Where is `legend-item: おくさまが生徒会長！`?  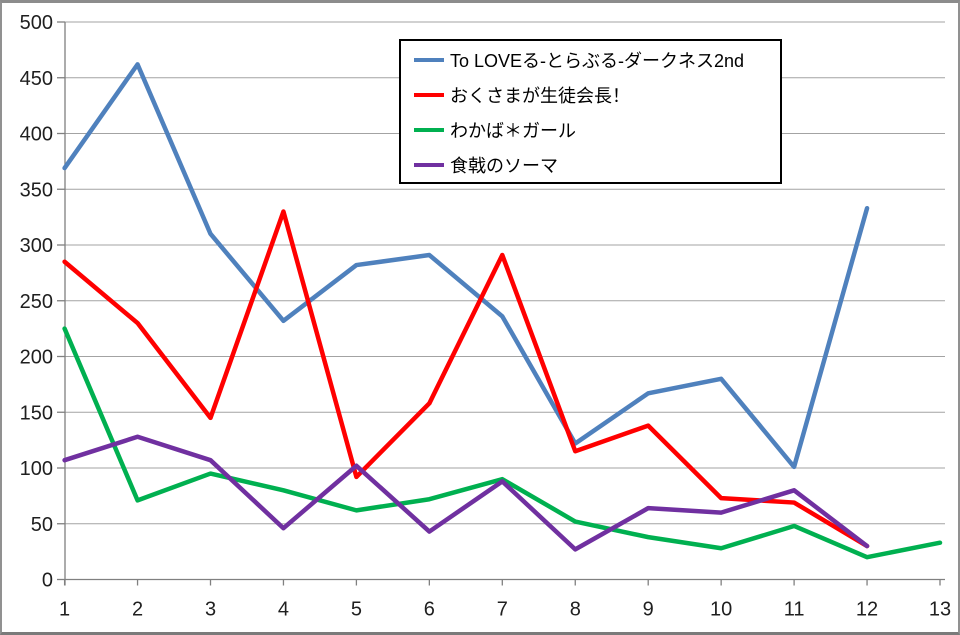 legend-item: おくさまが生徒会長！ is located at coordinates (590, 94).